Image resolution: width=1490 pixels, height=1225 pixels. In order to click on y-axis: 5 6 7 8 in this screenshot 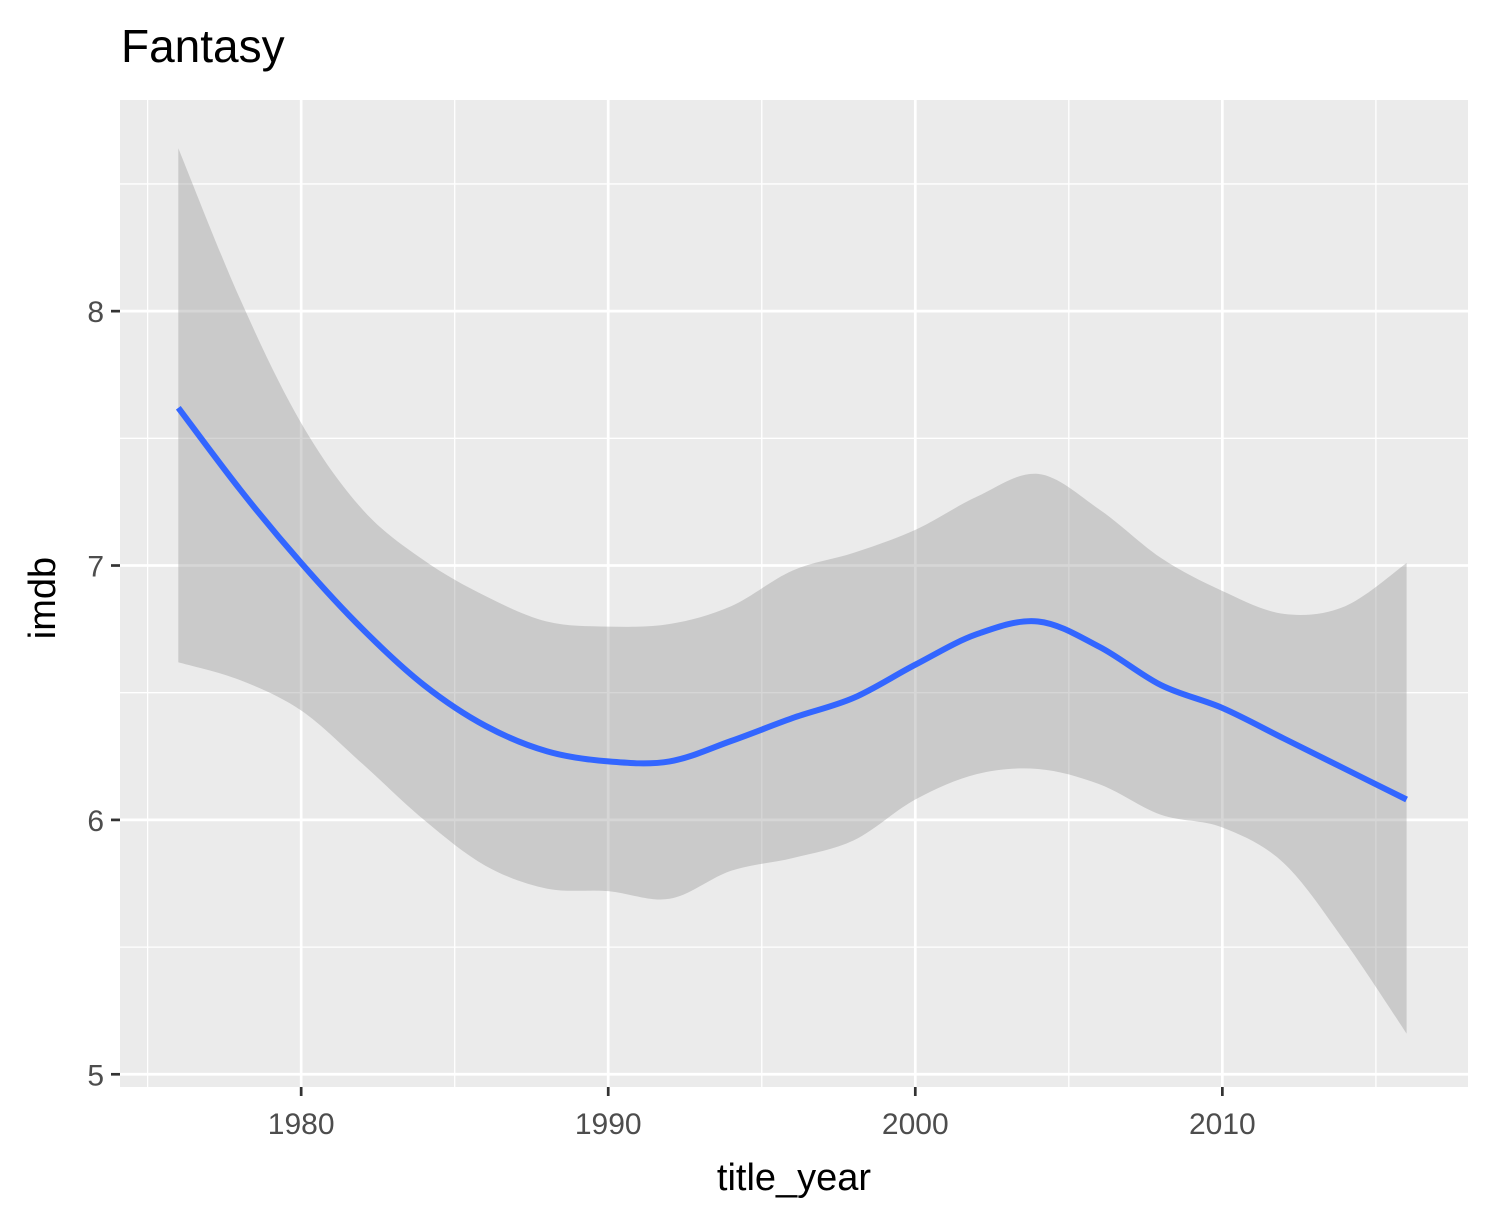, I will do `click(103, 694)`.